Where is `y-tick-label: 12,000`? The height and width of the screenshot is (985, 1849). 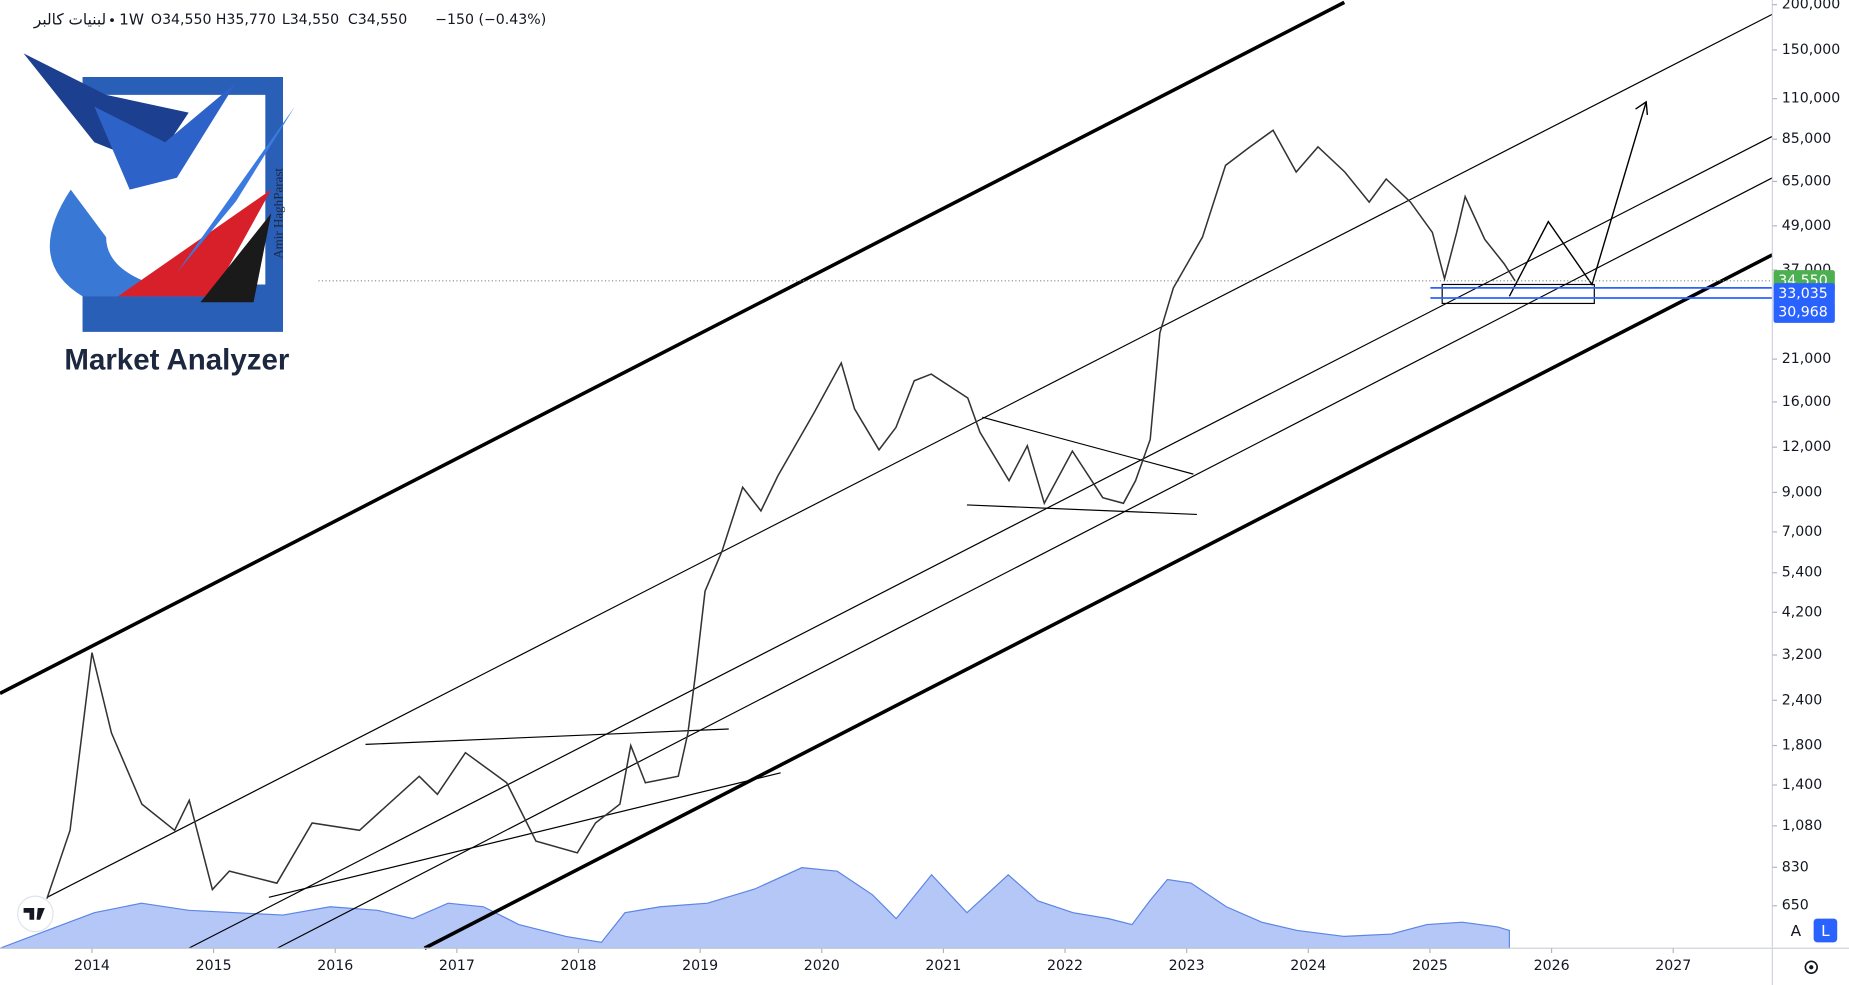 y-tick-label: 12,000 is located at coordinates (1806, 447).